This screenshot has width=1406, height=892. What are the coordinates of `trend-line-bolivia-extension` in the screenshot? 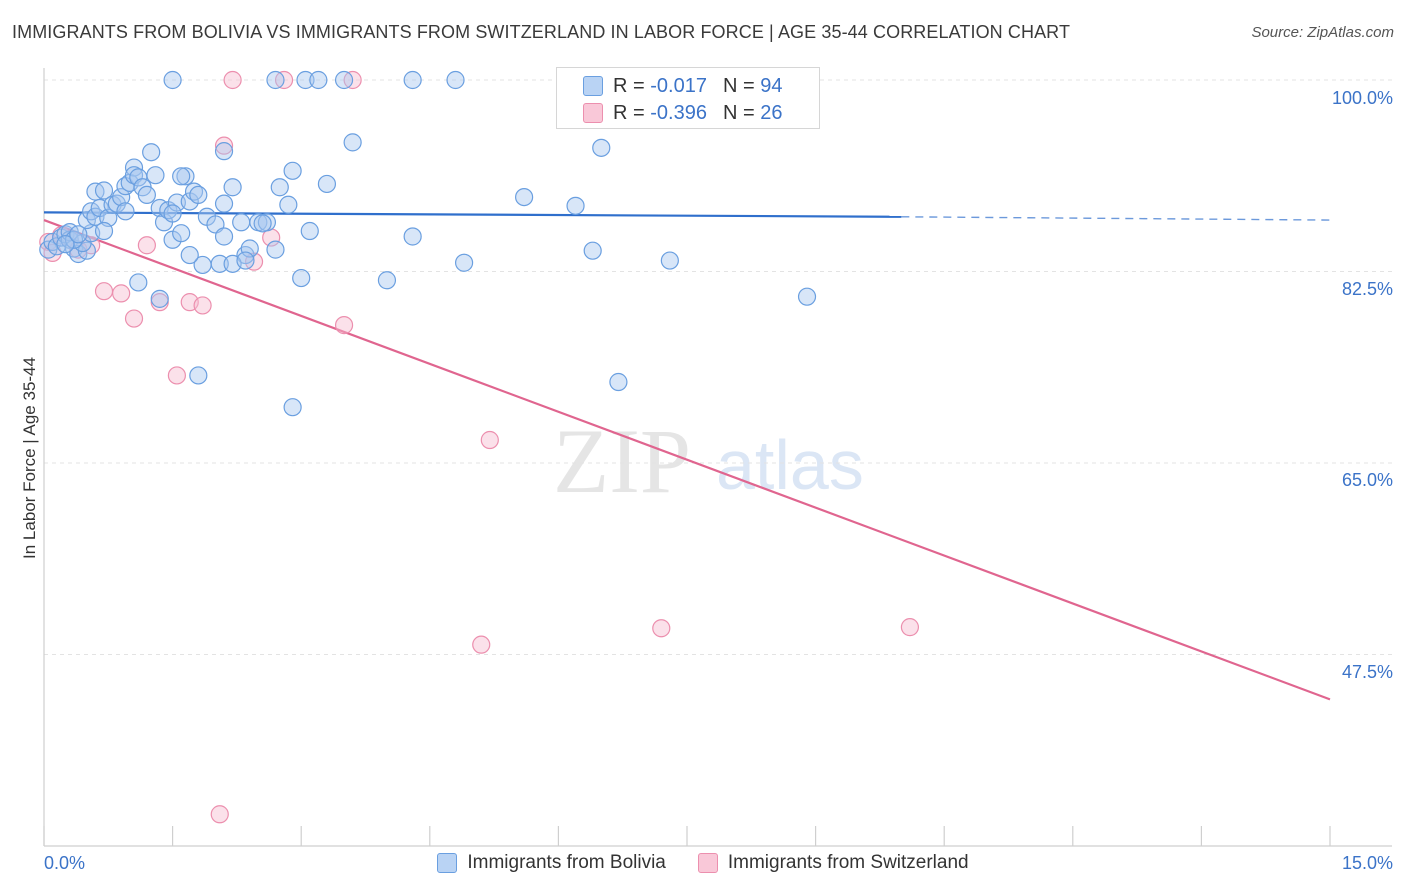 It's located at (1116, 218).